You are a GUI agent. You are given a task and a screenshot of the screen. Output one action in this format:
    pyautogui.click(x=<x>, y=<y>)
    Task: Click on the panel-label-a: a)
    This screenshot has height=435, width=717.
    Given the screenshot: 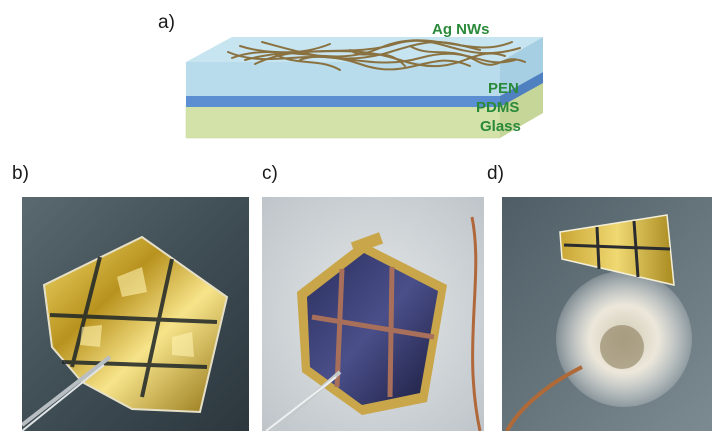 What is the action you would take?
    pyautogui.click(x=166, y=22)
    